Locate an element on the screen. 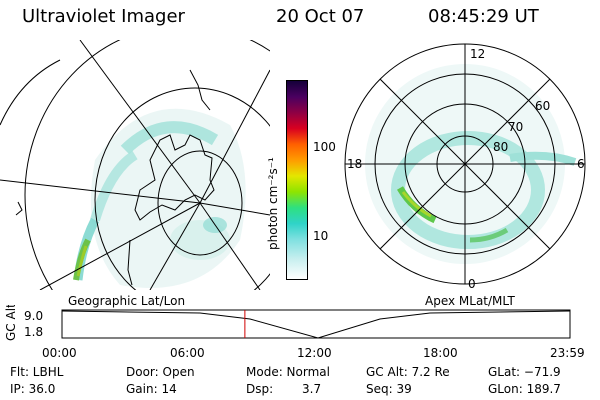  altitude-plot: GC Alt 9.0 1.8 is located at coordinates (287, 323).